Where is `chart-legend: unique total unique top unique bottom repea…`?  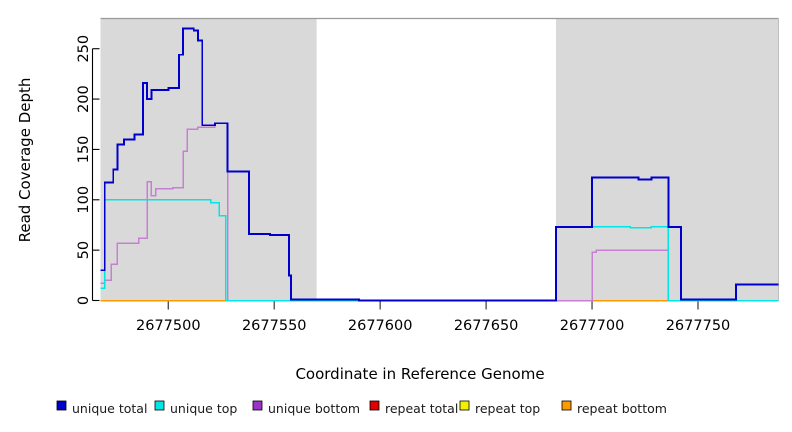
chart-legend: unique total unique top unique bottom repea… is located at coordinates (361, 408).